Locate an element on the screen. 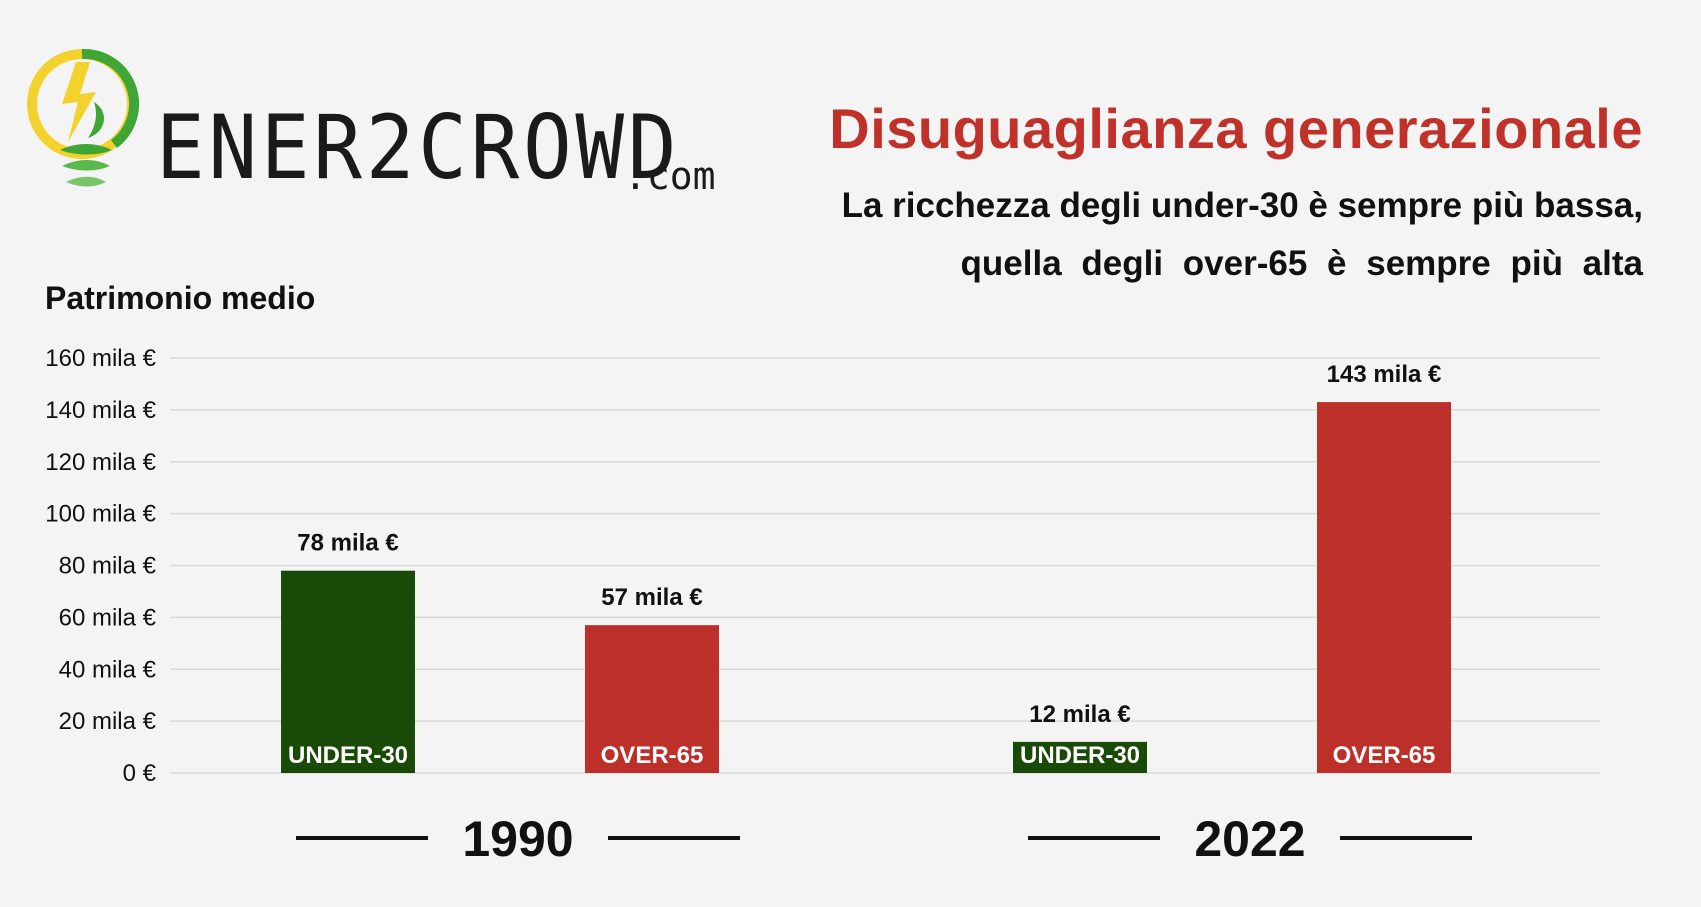 This screenshot has height=907, width=1701. y-tick-label: 60 mila € is located at coordinates (108, 617).